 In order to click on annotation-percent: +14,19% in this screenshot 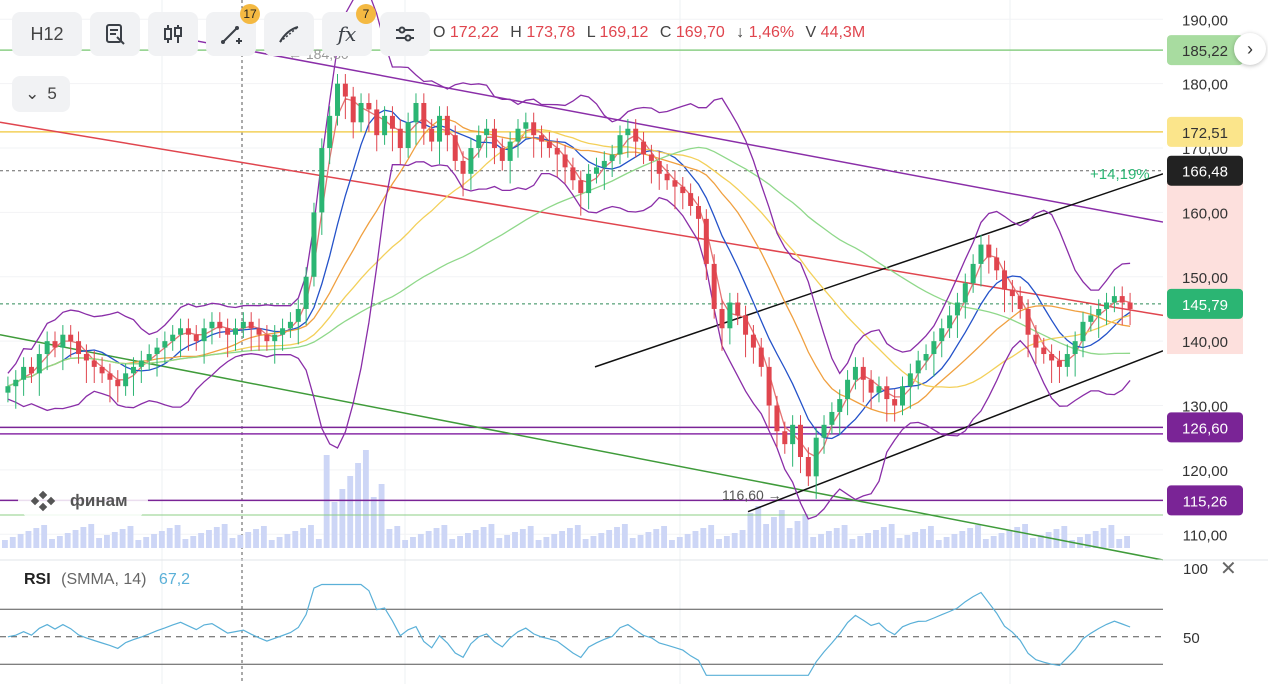, I will do `click(1120, 174)`.